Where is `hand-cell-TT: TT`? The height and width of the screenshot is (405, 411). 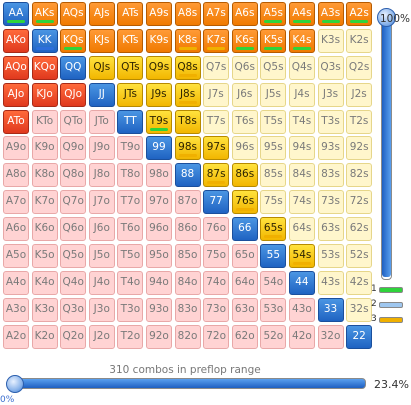
hand-cell-TT: TT is located at coordinates (130, 121).